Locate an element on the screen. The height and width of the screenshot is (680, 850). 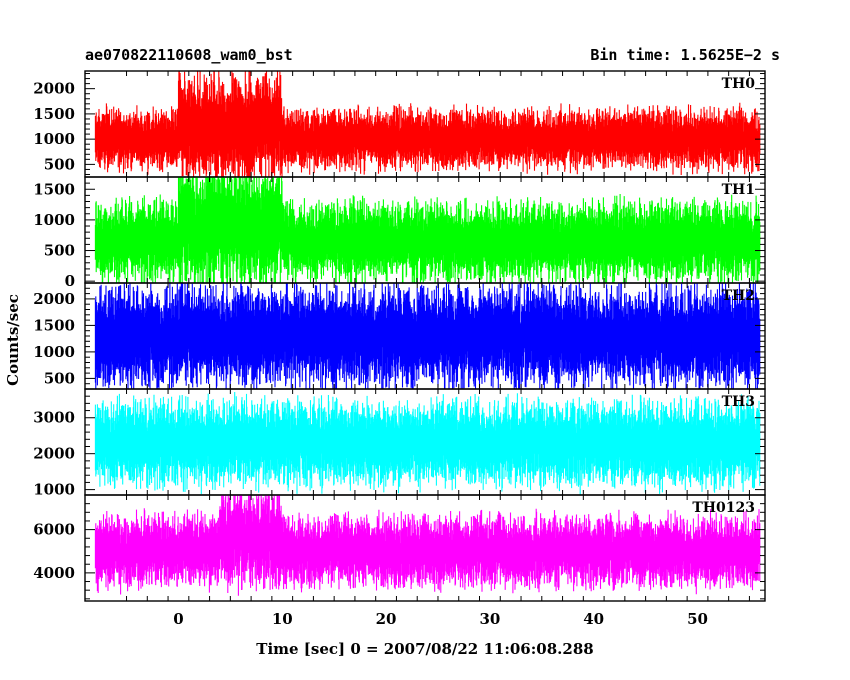
panel-label: TH3 is located at coordinates (738, 402).